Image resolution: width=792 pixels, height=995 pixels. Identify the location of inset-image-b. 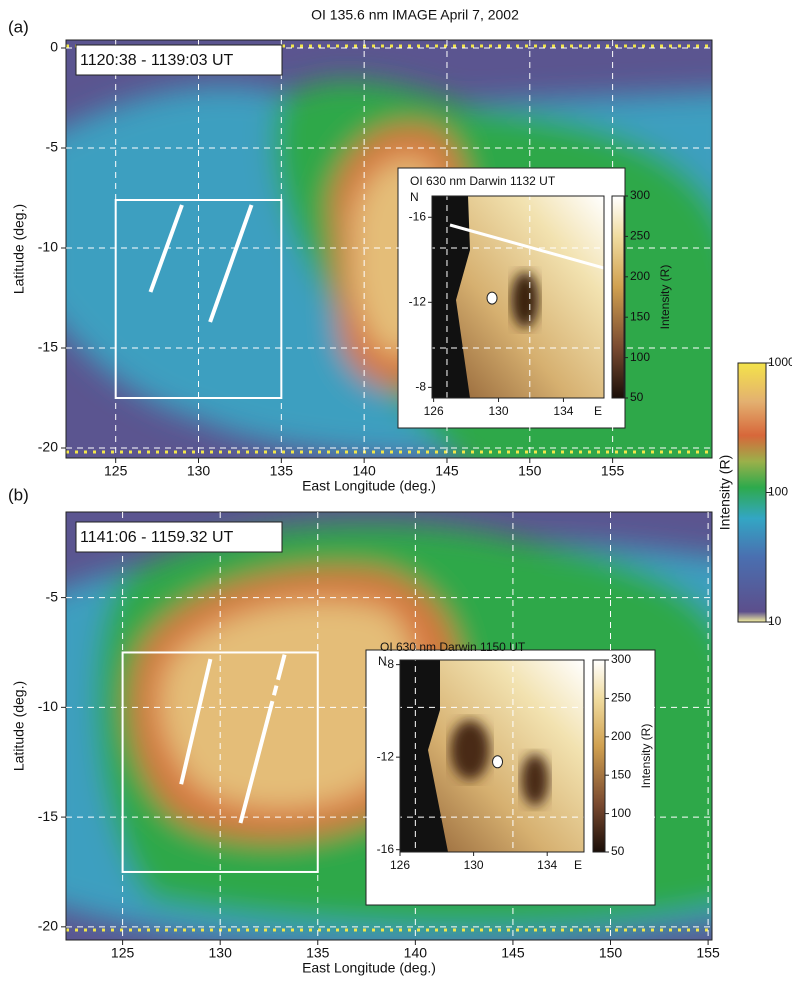
(492, 756).